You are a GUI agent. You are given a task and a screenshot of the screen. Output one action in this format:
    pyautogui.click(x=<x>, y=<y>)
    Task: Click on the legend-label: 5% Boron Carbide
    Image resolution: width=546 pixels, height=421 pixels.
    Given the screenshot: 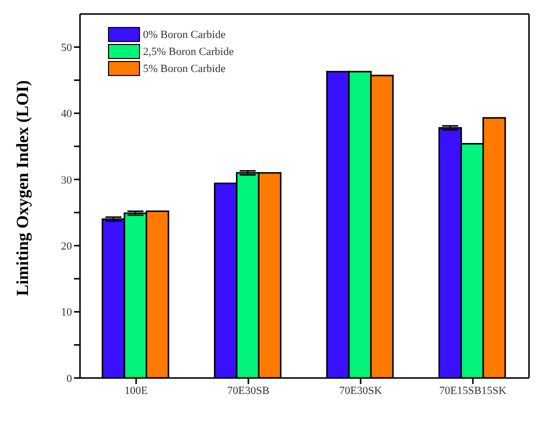 What is the action you would take?
    pyautogui.click(x=184, y=68)
    